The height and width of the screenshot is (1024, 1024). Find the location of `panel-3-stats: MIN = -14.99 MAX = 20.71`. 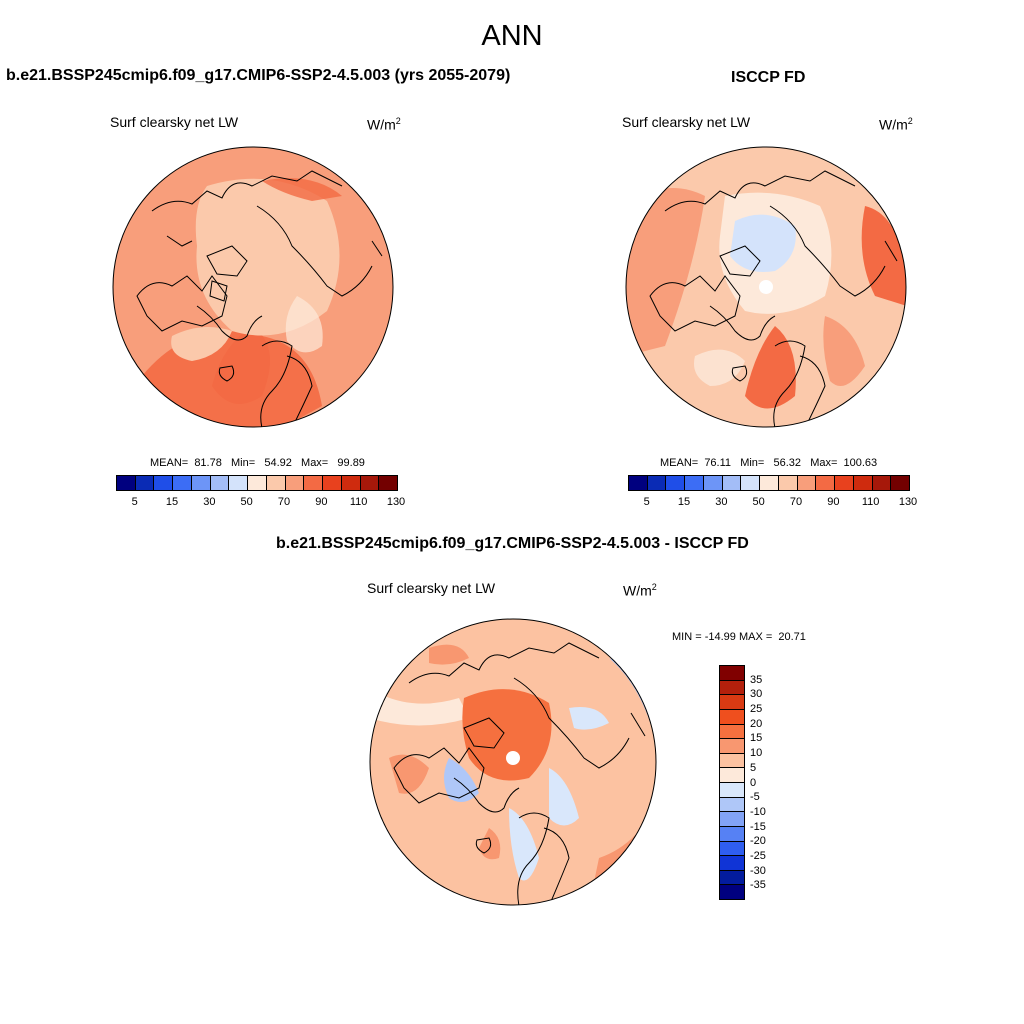

panel-3-stats: MIN = -14.99 MAX = 20.71 is located at coordinates (739, 637).